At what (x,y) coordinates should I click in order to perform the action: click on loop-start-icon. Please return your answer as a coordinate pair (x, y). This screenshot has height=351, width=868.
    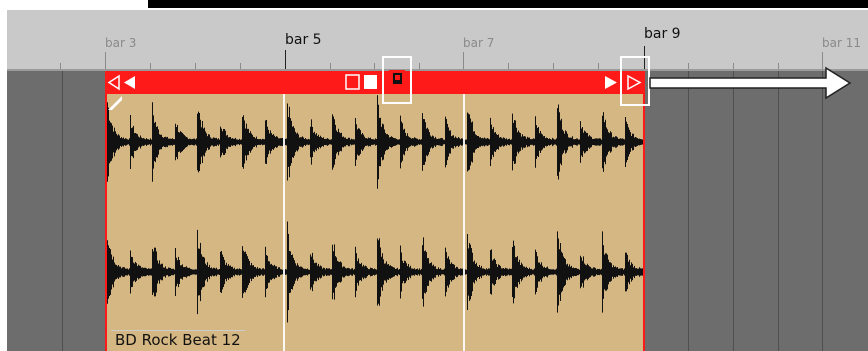
    Looking at the image, I should click on (397, 79).